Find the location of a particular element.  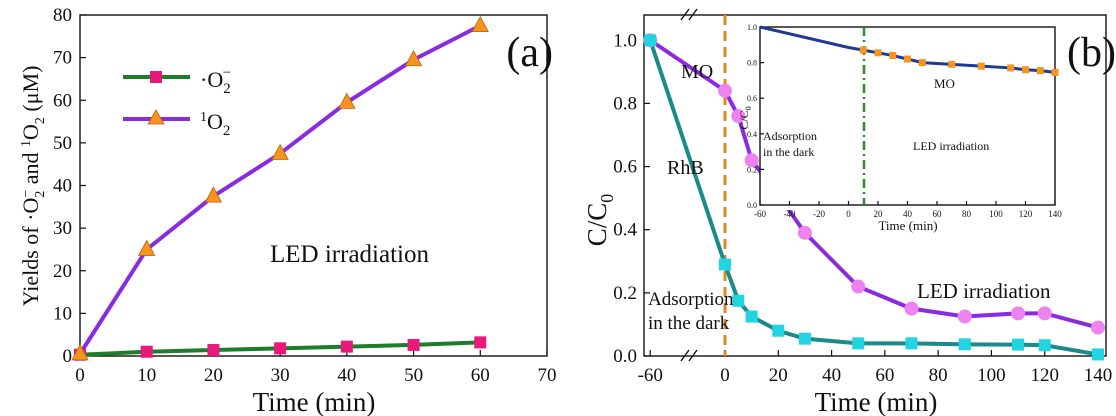

panel-a-annotation: LED irradiation is located at coordinates (349, 254).